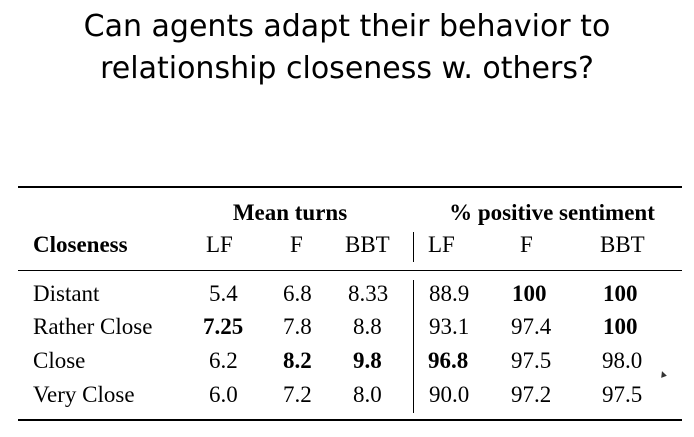 This screenshot has height=437, width=694. What do you see at coordinates (93, 326) in the screenshot?
I see `row-label: Rather Close` at bounding box center [93, 326].